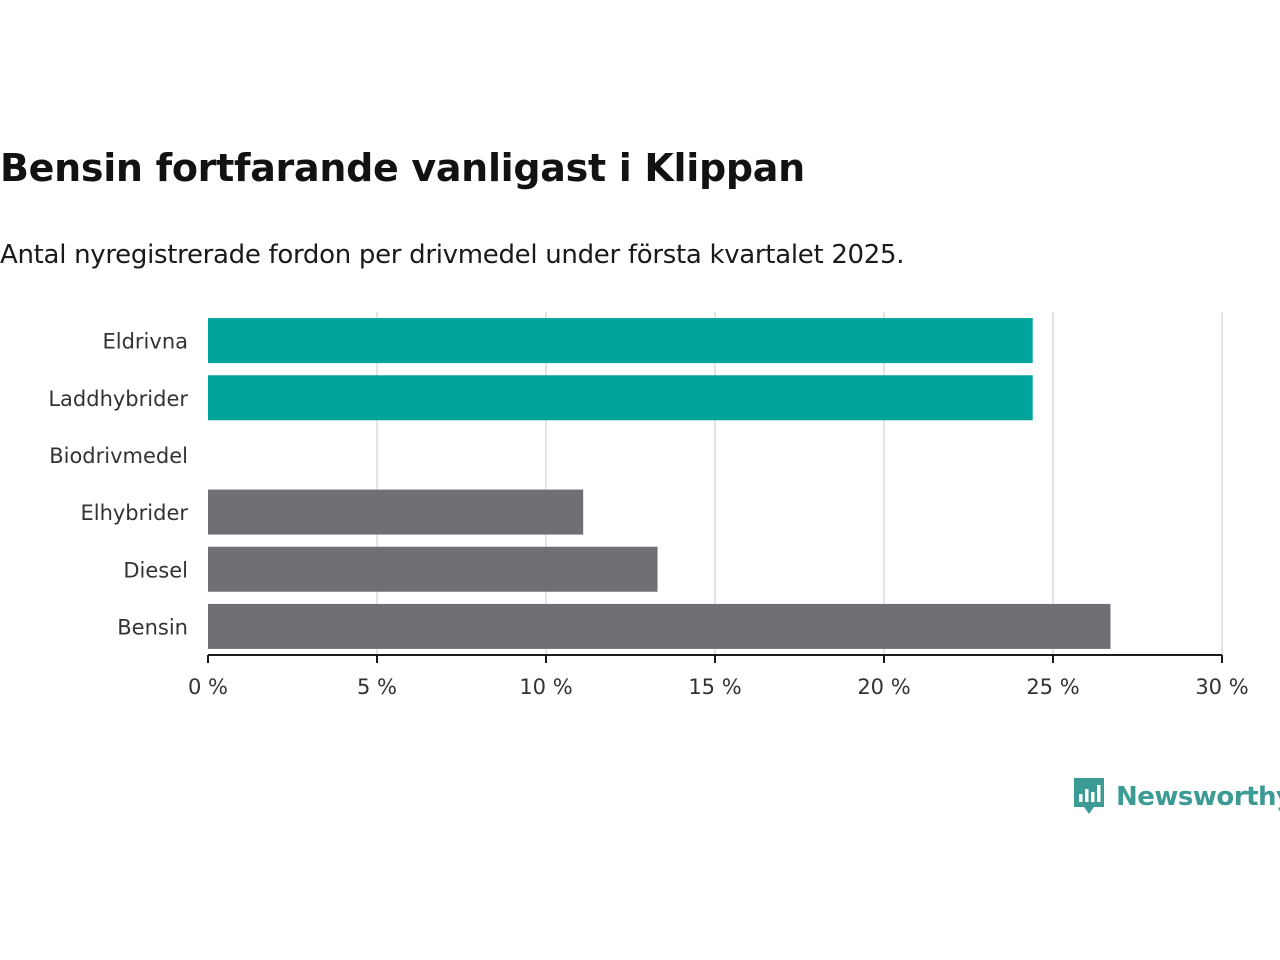 This screenshot has height=960, width=1280. I want to click on category-label: Bensin, so click(152, 627).